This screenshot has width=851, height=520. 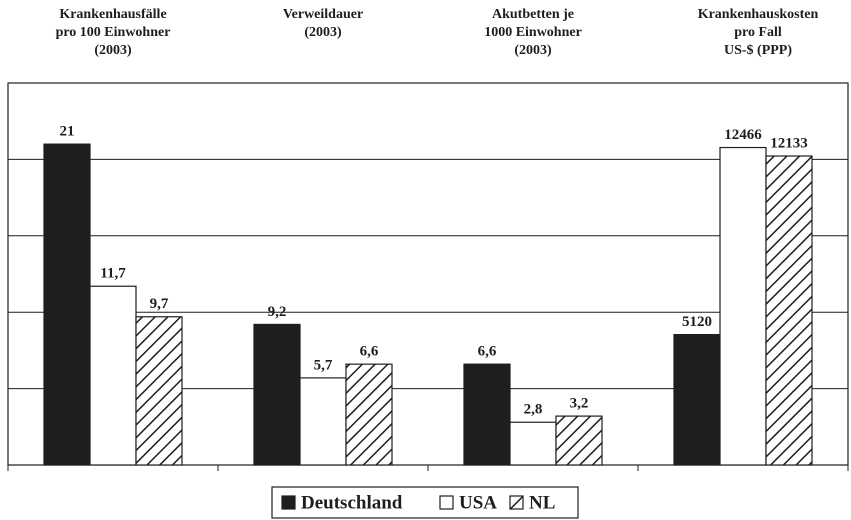 What do you see at coordinates (159, 304) in the screenshot?
I see `value-label: 9,7` at bounding box center [159, 304].